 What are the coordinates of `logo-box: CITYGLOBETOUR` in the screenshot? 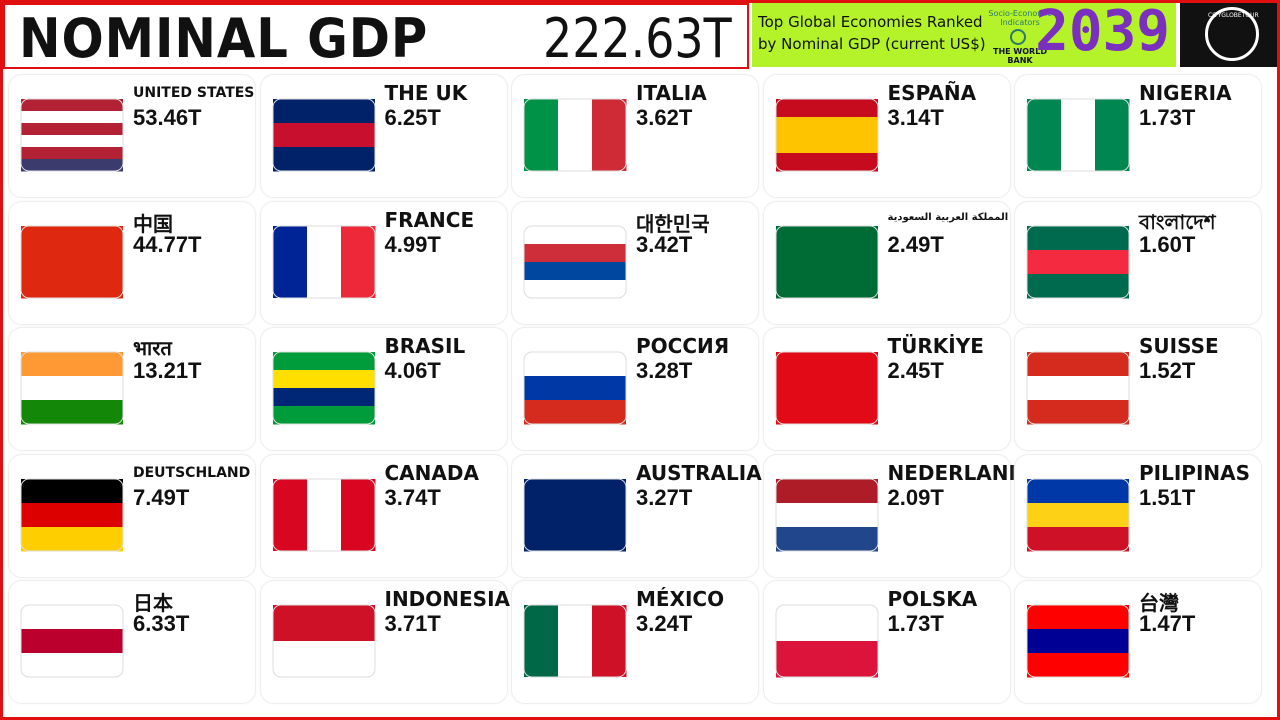 It's located at (1228, 35).